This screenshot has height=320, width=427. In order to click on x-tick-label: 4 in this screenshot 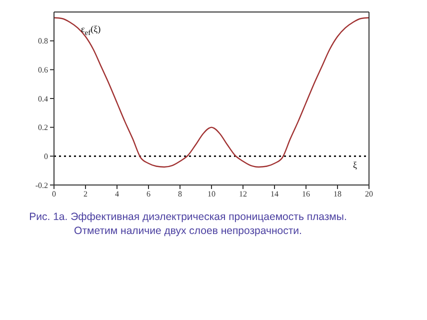, I will do `click(117, 194)`.